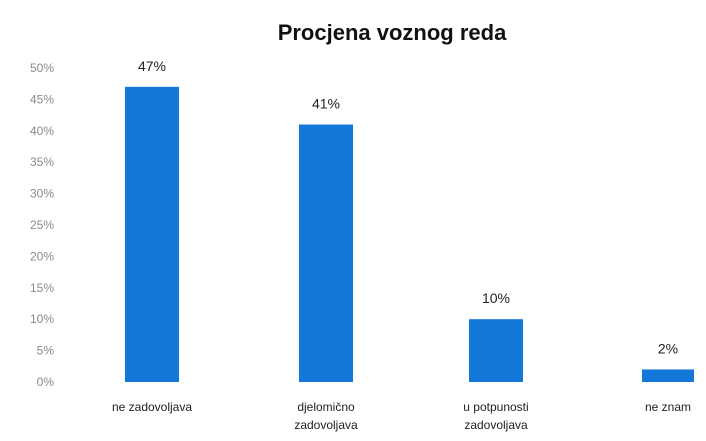 The width and height of the screenshot is (706, 441). I want to click on y-tick-label: 35%, so click(42, 162).